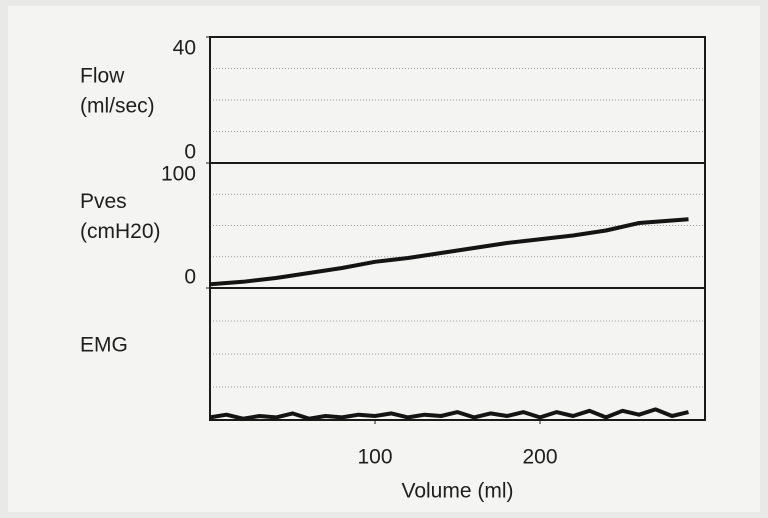 The image size is (768, 518). I want to click on y-axis-label: (ml/sec), so click(117, 106).